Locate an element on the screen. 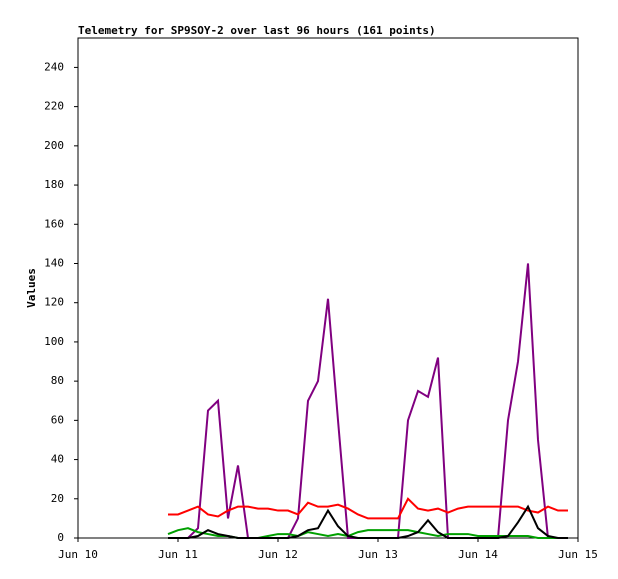 Image resolution: width=618 pixels, height=579 pixels. y-tick-label: 200 is located at coordinates (54, 145).